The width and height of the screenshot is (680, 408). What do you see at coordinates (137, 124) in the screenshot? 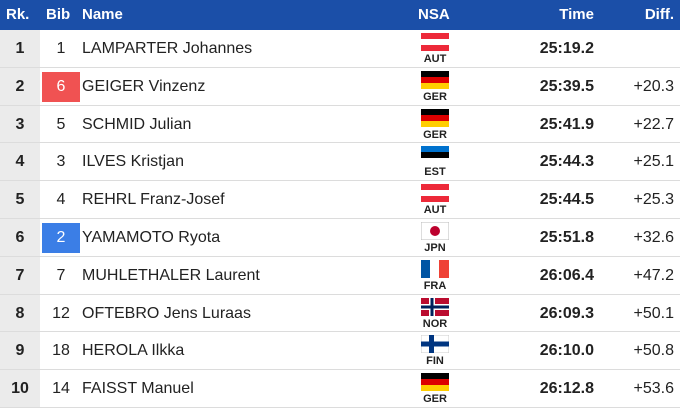
I see `athlete-name: SCHMID Julian` at bounding box center [137, 124].